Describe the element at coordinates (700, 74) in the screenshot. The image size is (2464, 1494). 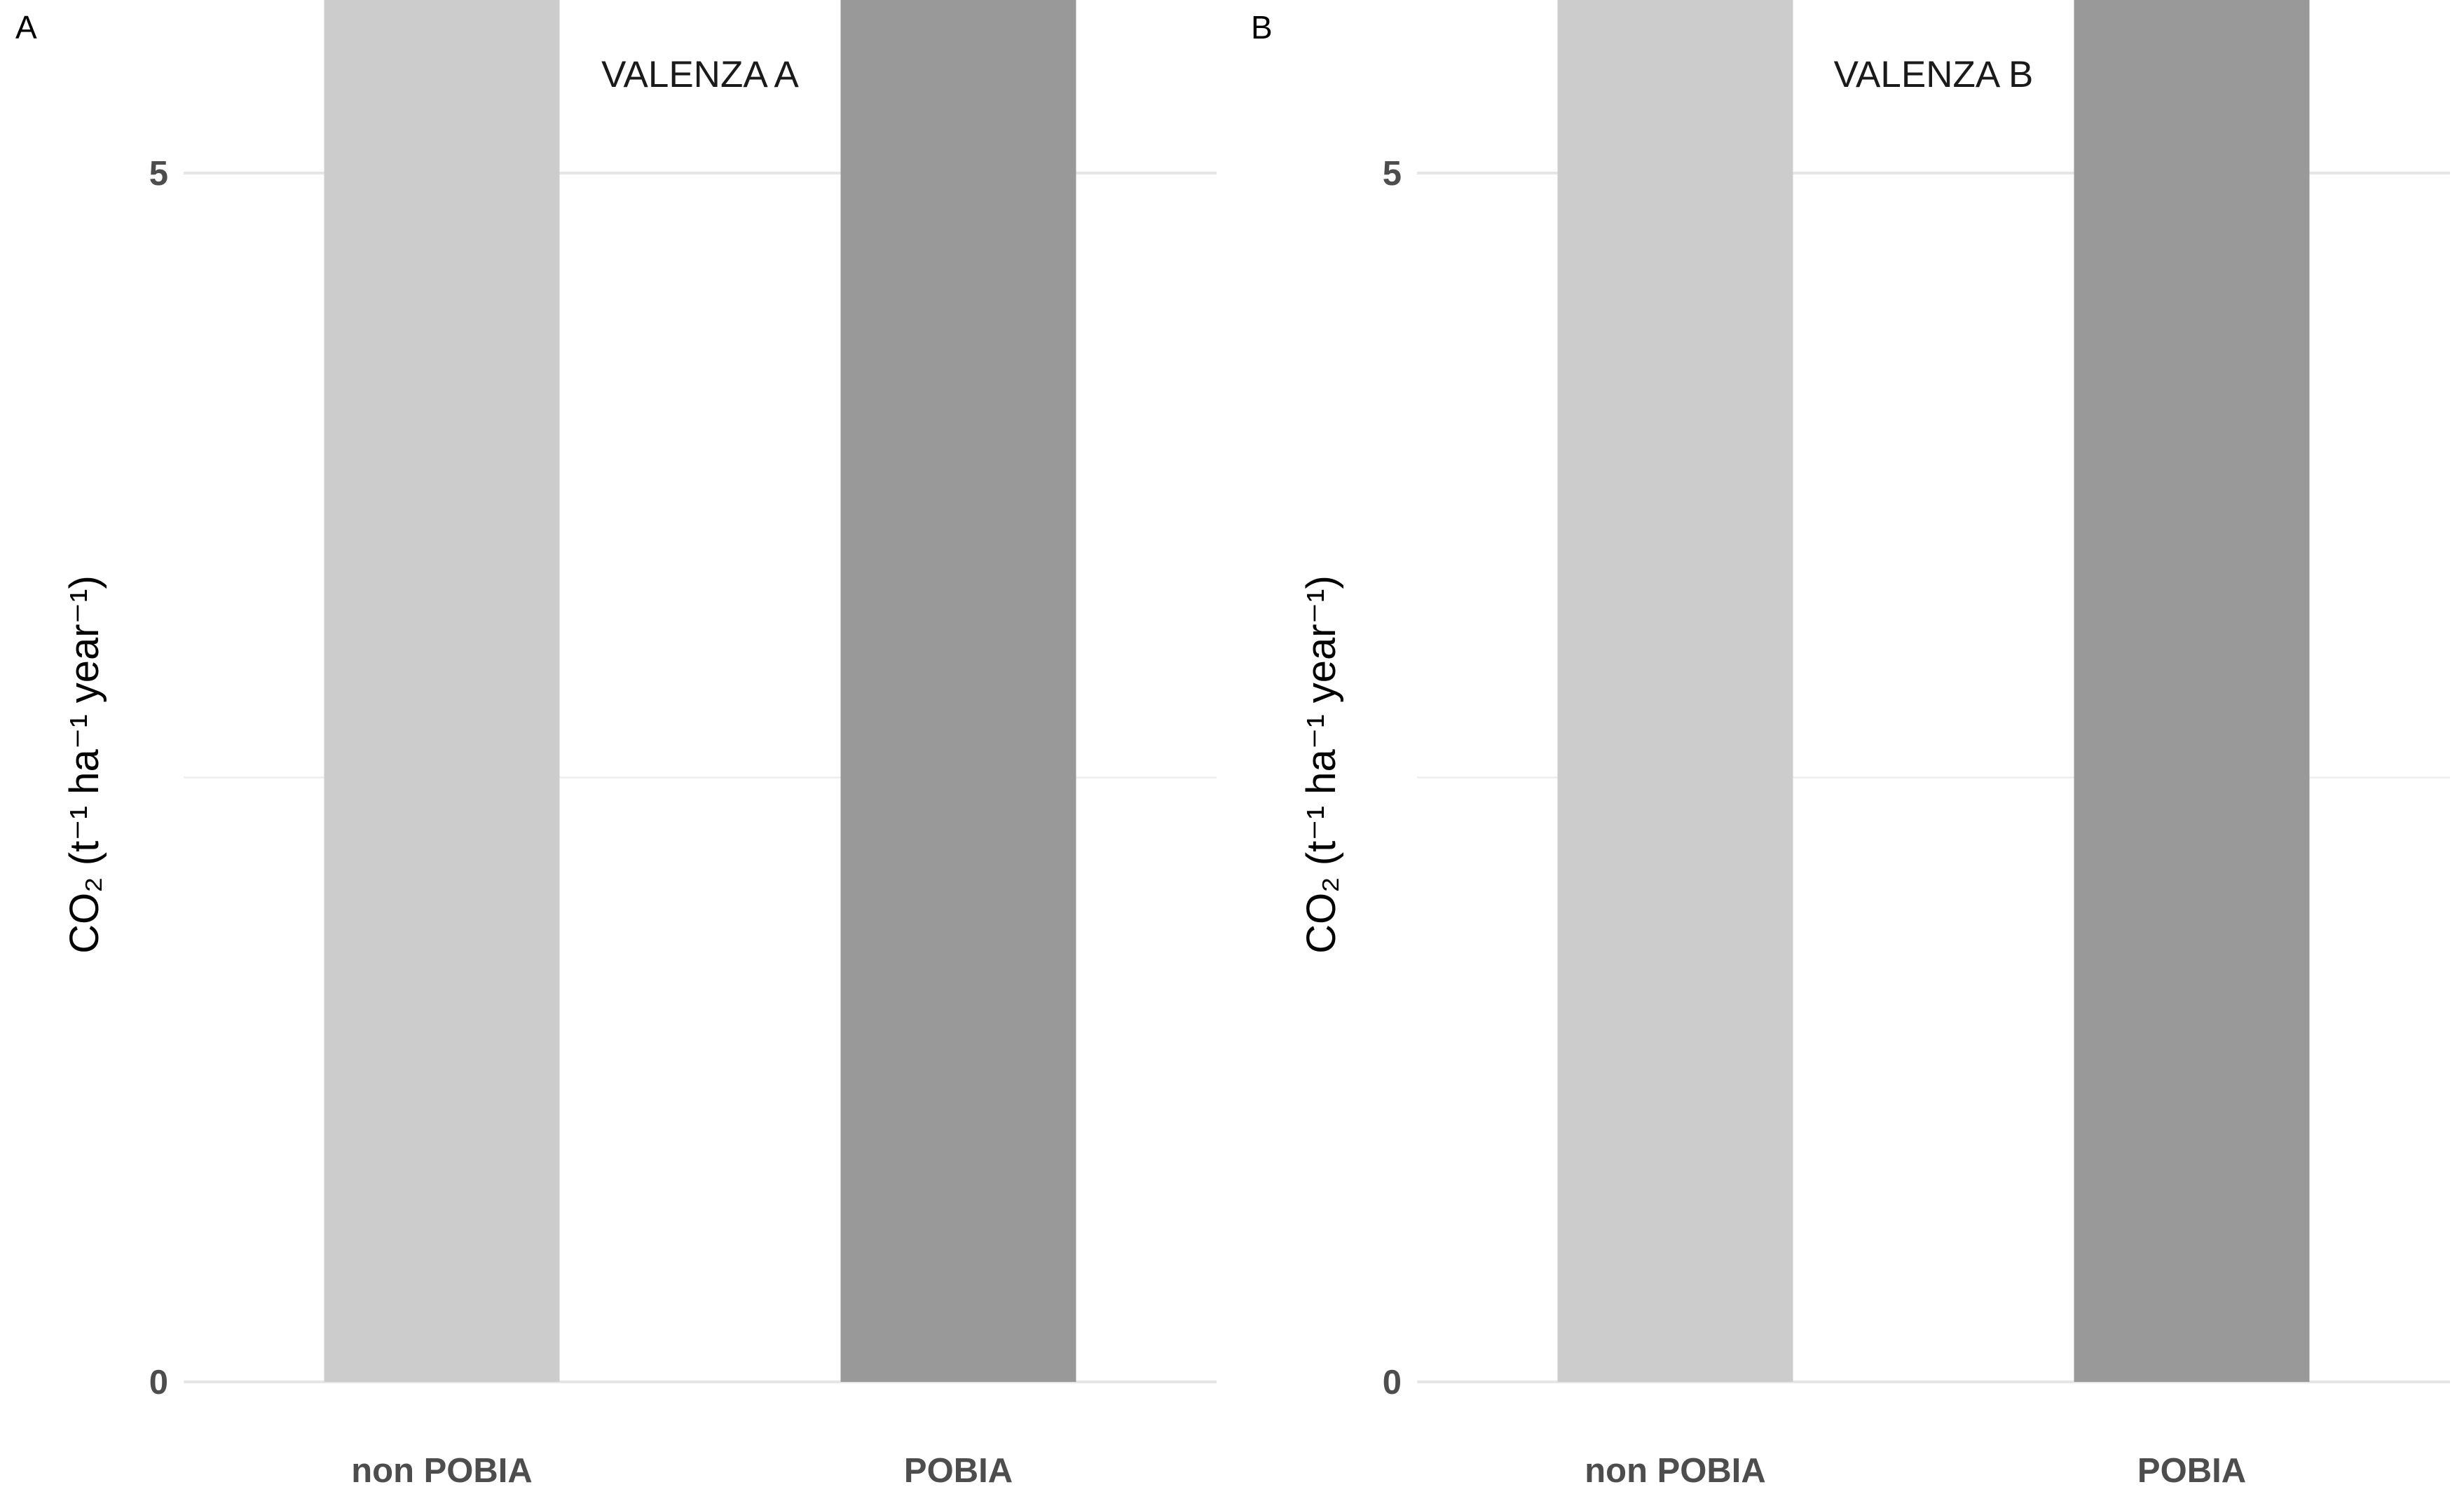
I see `panel-title: VALENZA A` at that location.